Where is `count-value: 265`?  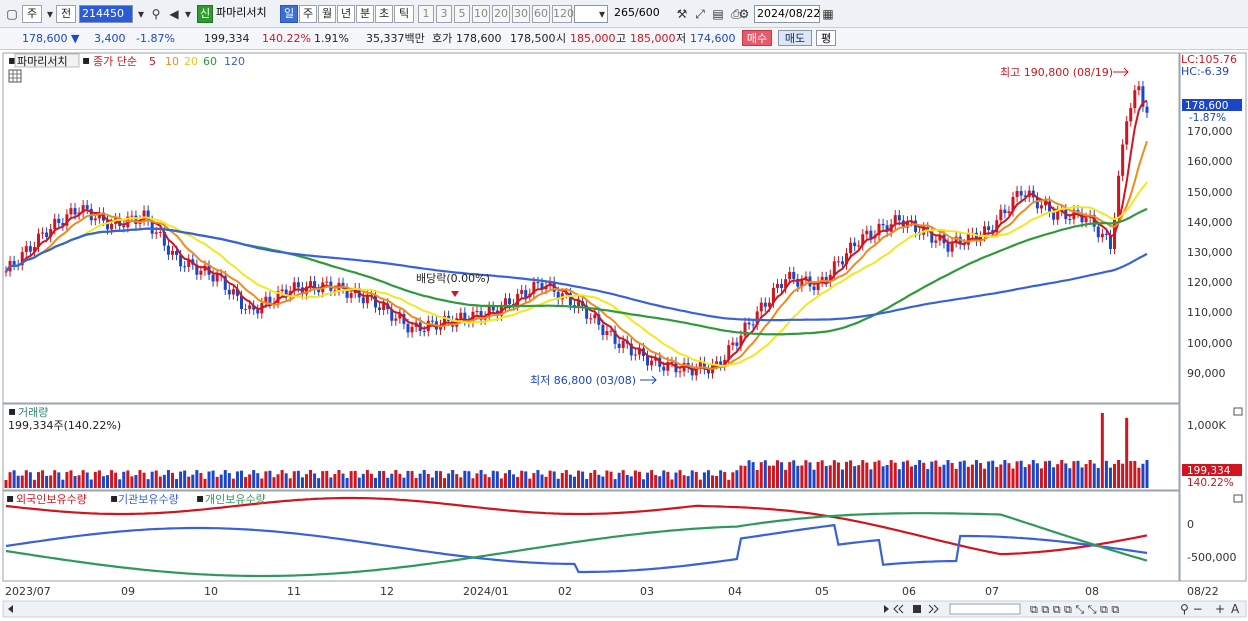 count-value: 265 is located at coordinates (624, 12).